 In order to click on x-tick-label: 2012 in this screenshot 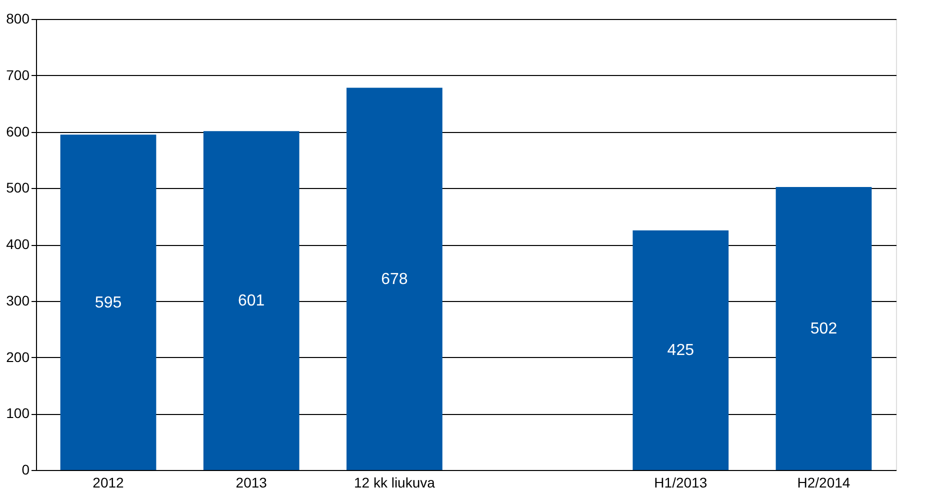, I will do `click(108, 482)`.